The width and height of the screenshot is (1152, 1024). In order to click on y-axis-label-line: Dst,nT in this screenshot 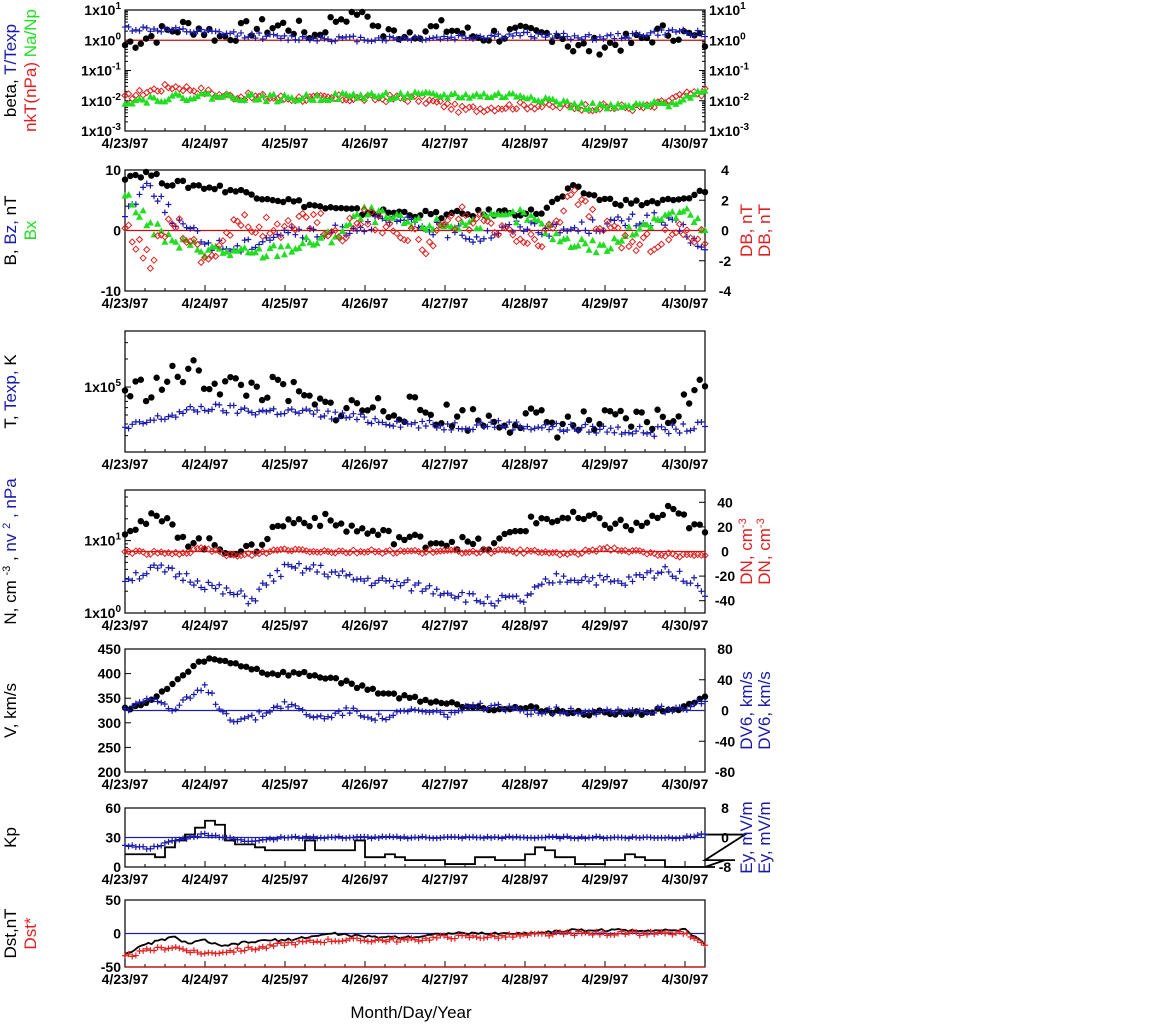, I will do `click(10, 933)`.